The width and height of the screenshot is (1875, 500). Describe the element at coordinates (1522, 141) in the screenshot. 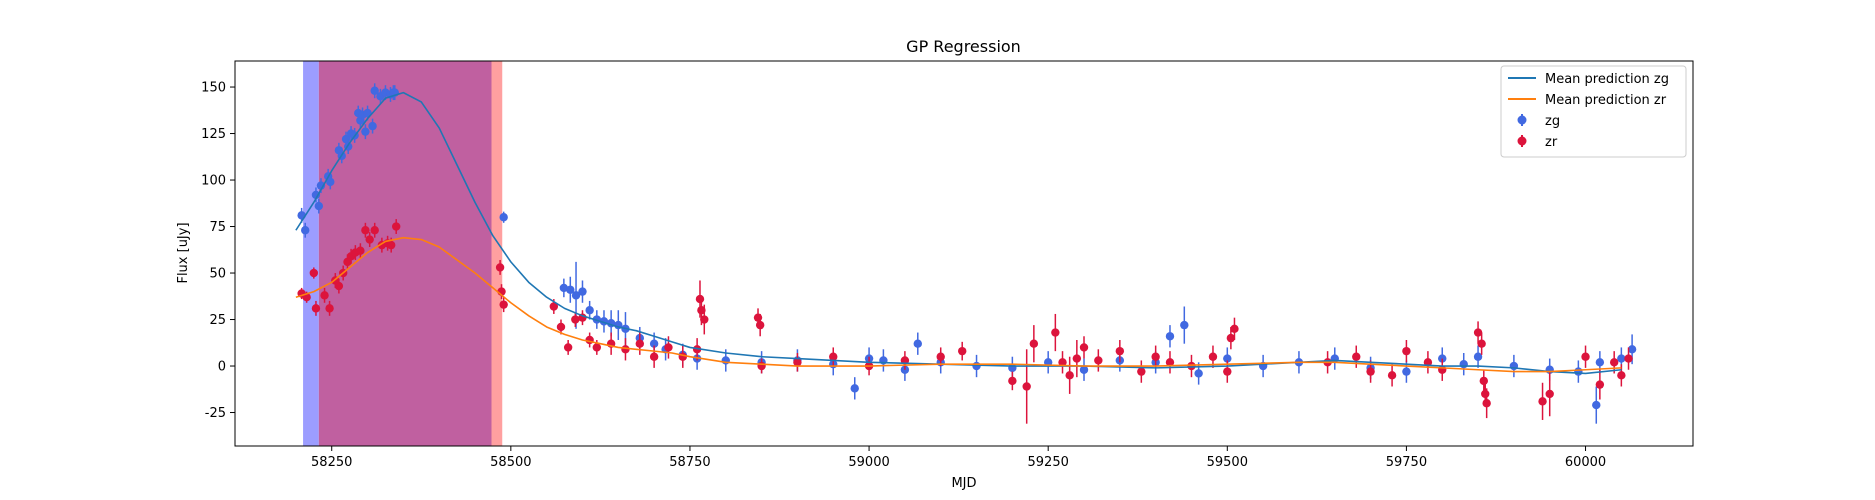

I see `legend-swatch-zr-dot` at that location.